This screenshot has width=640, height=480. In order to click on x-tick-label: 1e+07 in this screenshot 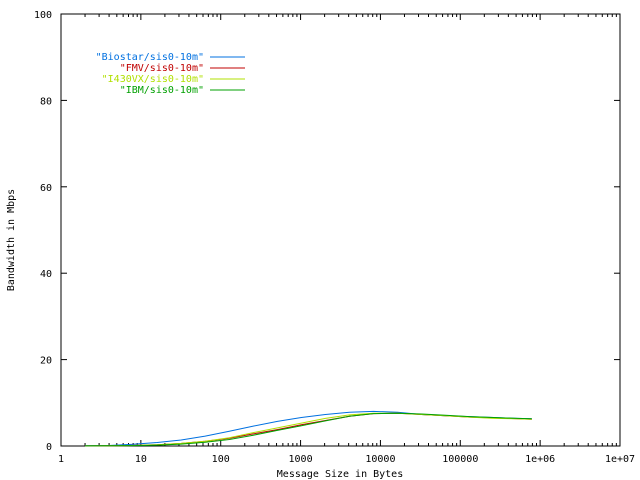, I will do `click(620, 459)`.